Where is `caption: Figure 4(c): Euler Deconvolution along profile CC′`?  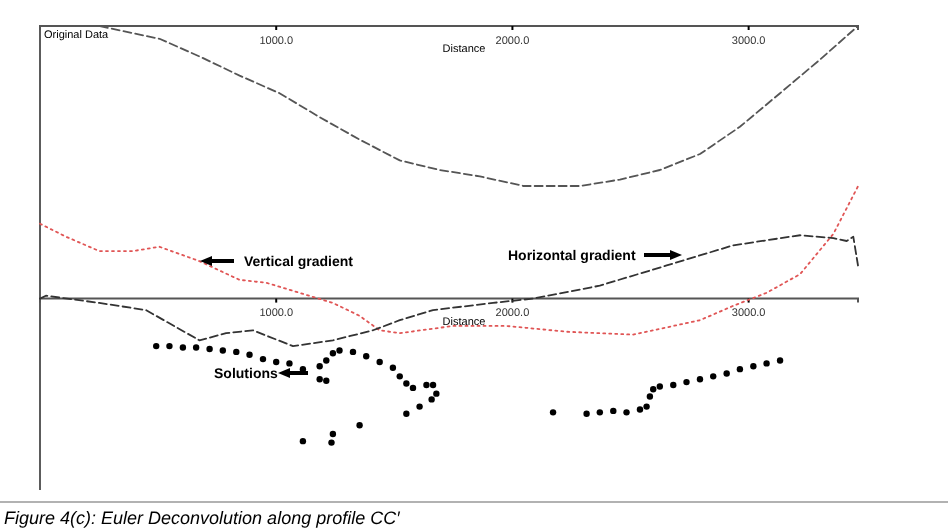
caption: Figure 4(c): Euler Deconvolution along profile CC′ is located at coordinates (202, 518).